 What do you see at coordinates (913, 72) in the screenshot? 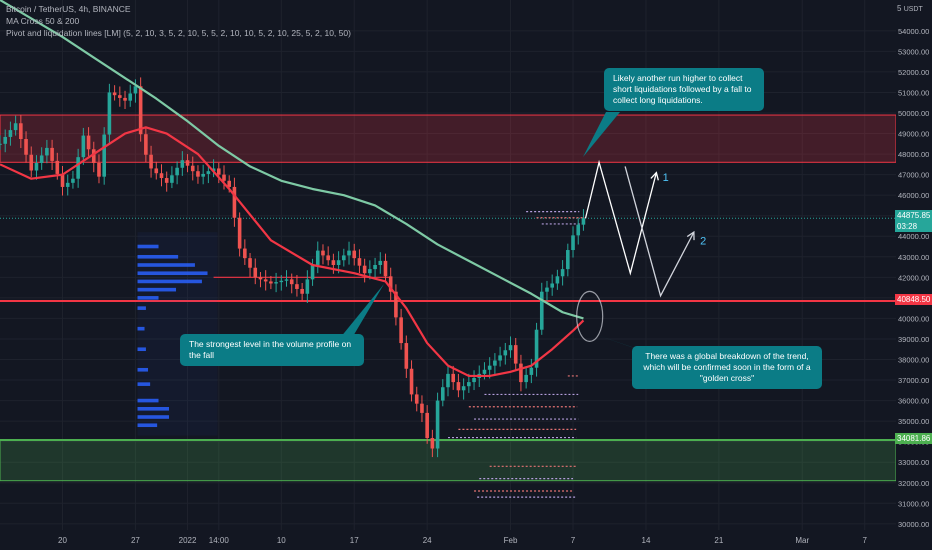
I see `y-tick-label: 52000.00` at bounding box center [913, 72].